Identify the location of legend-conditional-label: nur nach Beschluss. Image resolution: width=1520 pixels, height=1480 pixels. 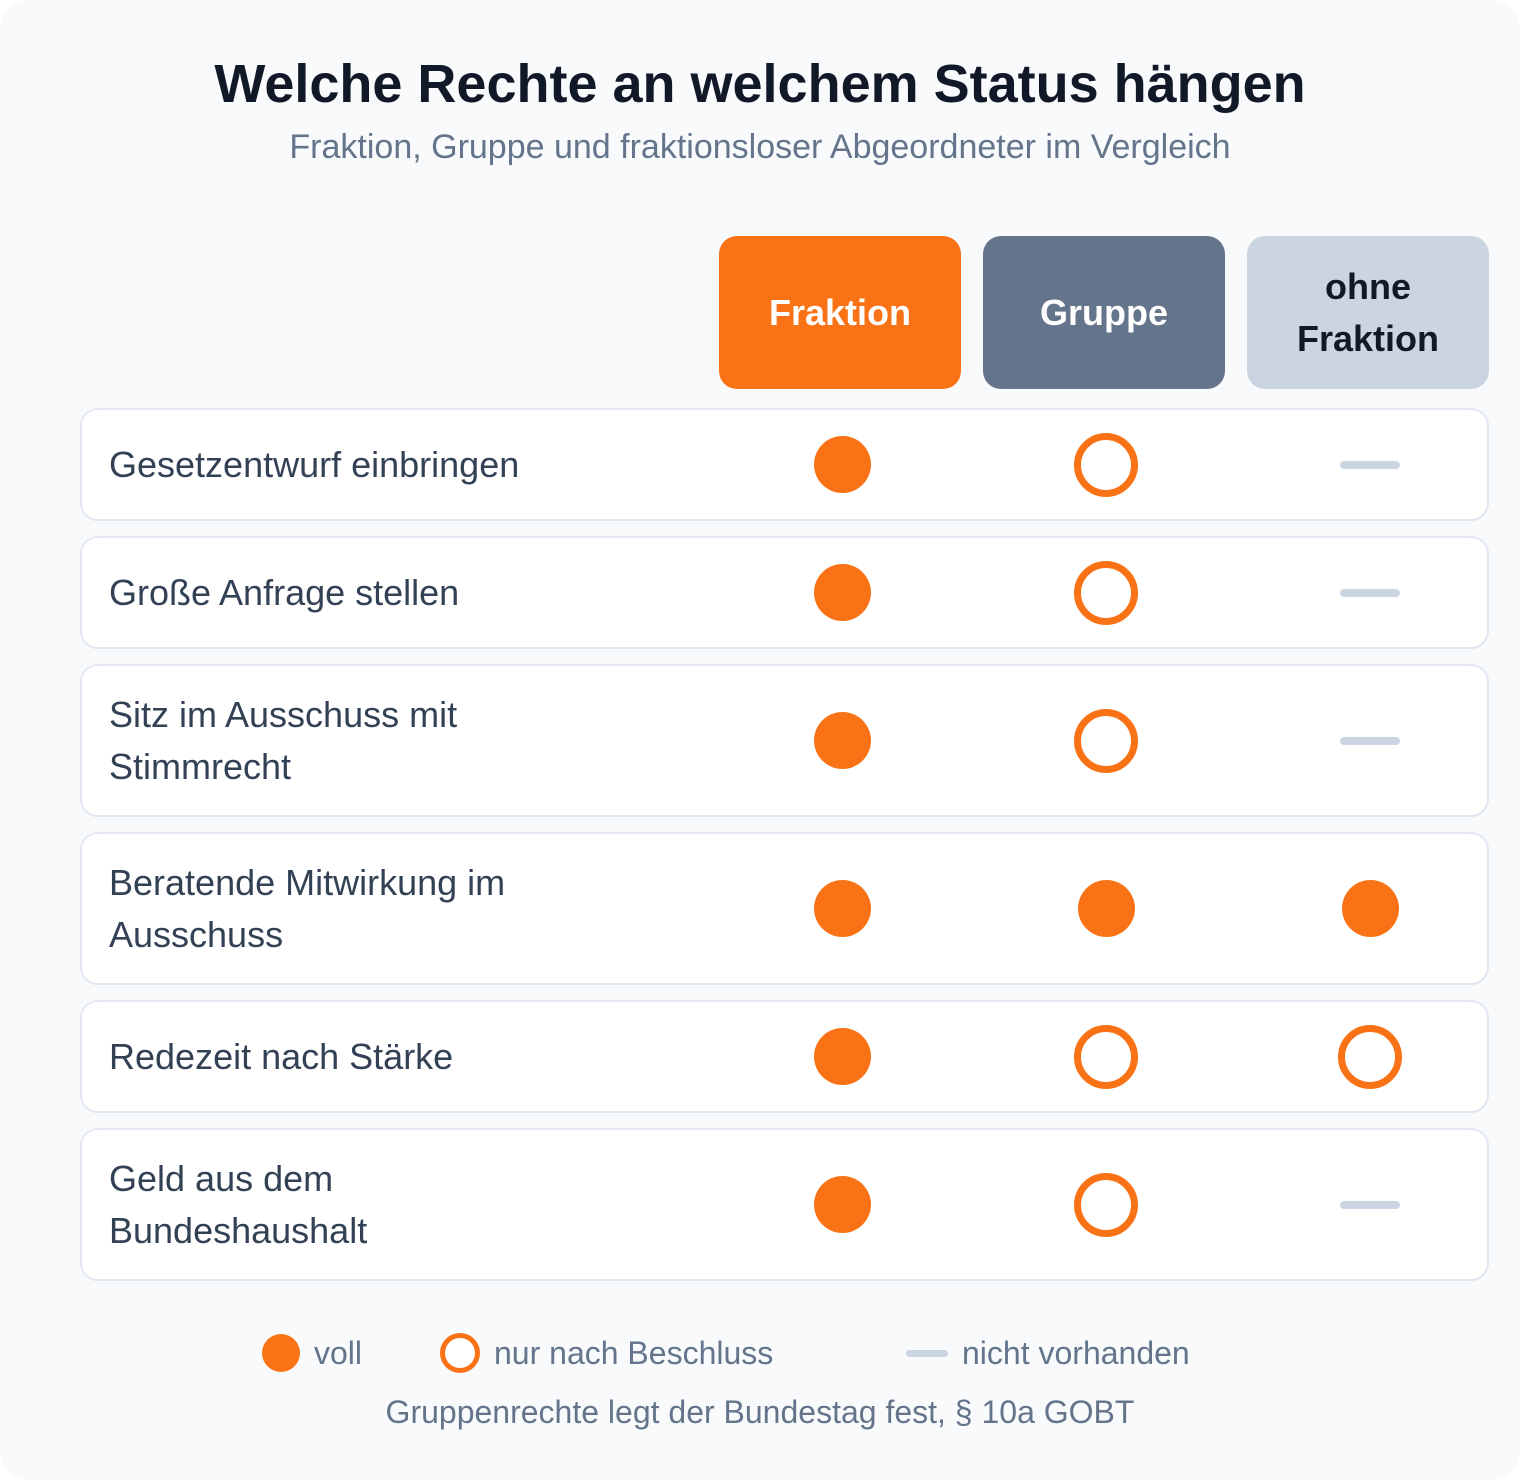
(634, 1352).